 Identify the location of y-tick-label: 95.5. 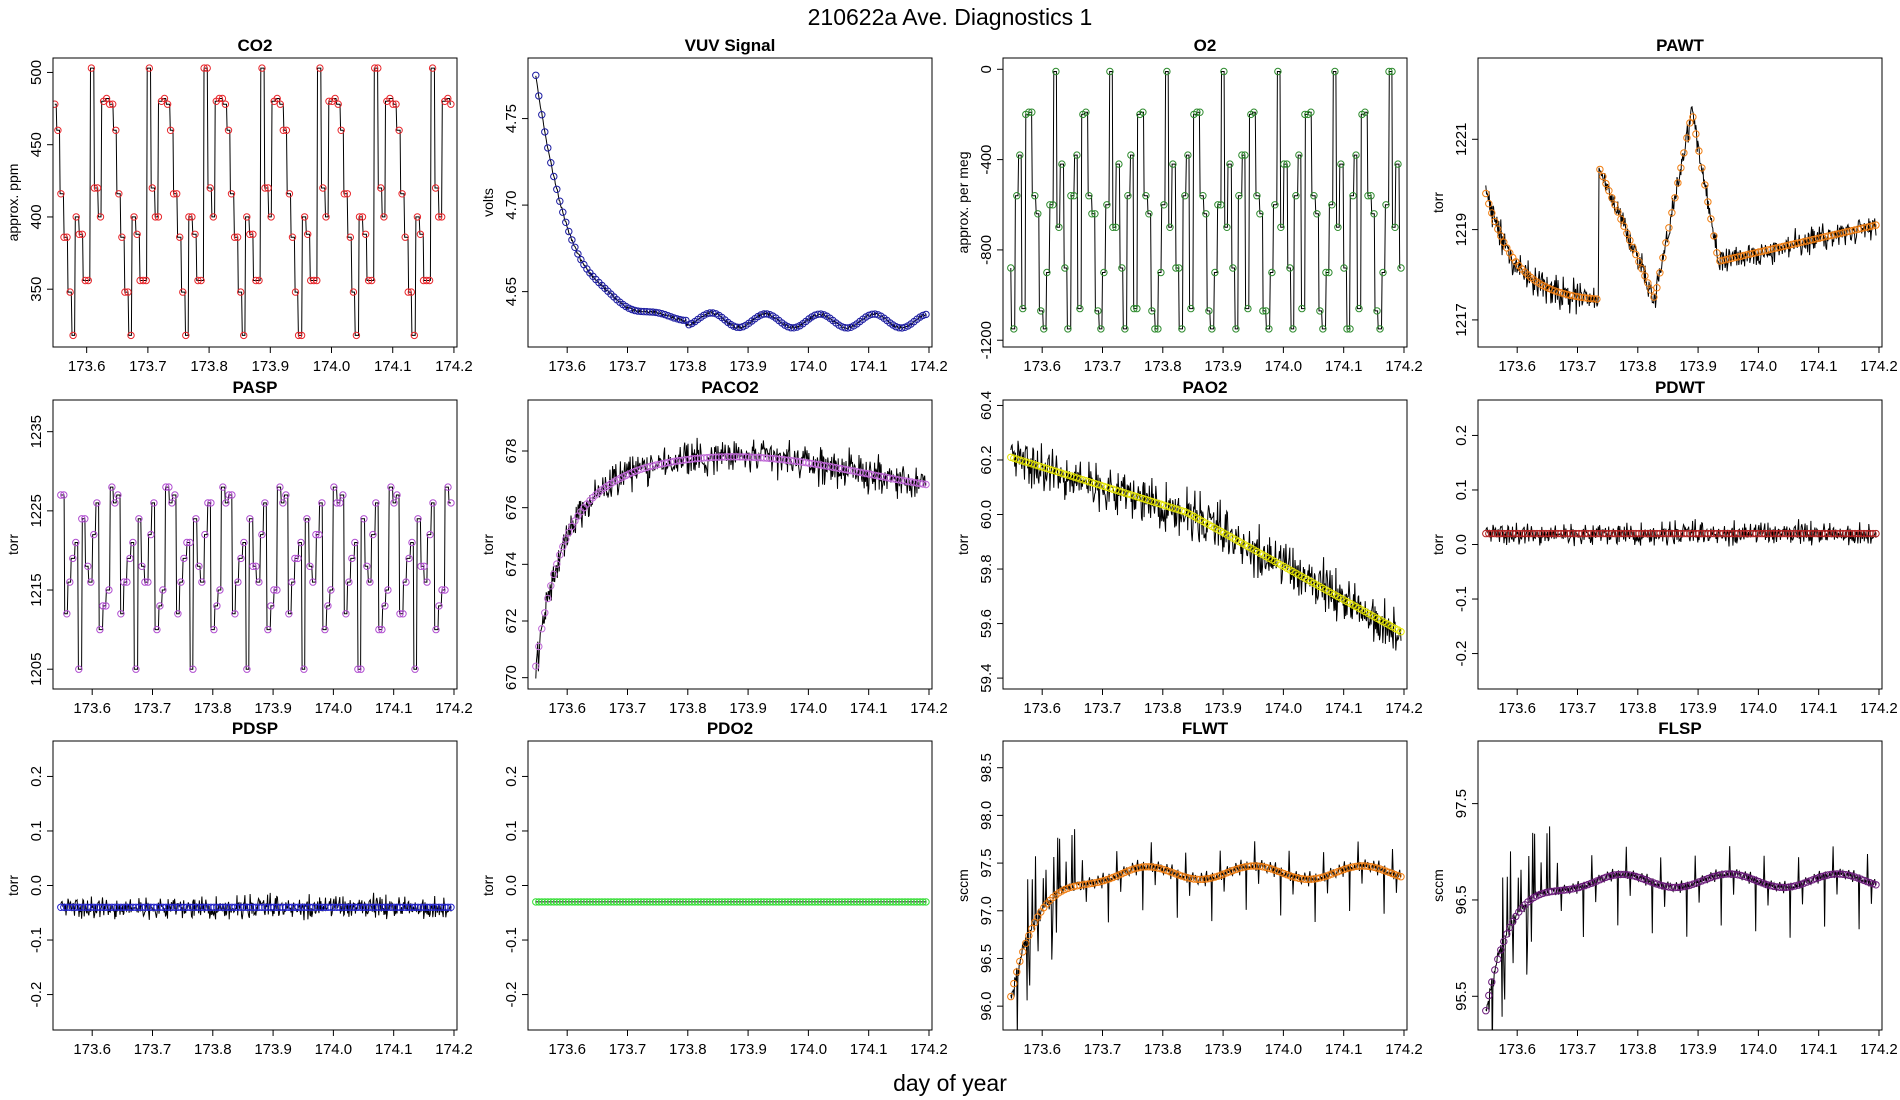
(1461, 996).